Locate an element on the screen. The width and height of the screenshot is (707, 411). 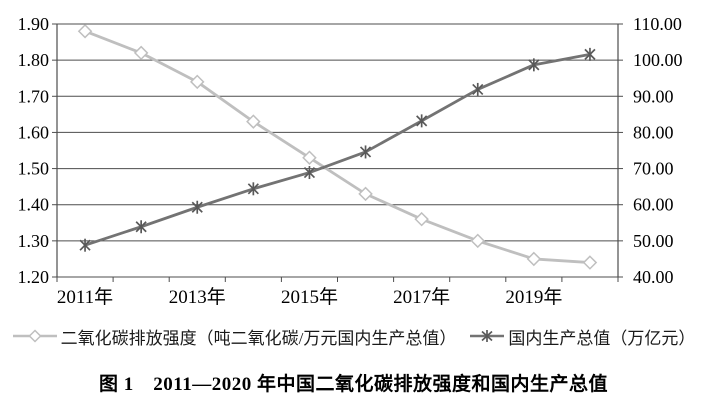
left-axis-tick-label: 1.90 is located at coordinates (34, 24).